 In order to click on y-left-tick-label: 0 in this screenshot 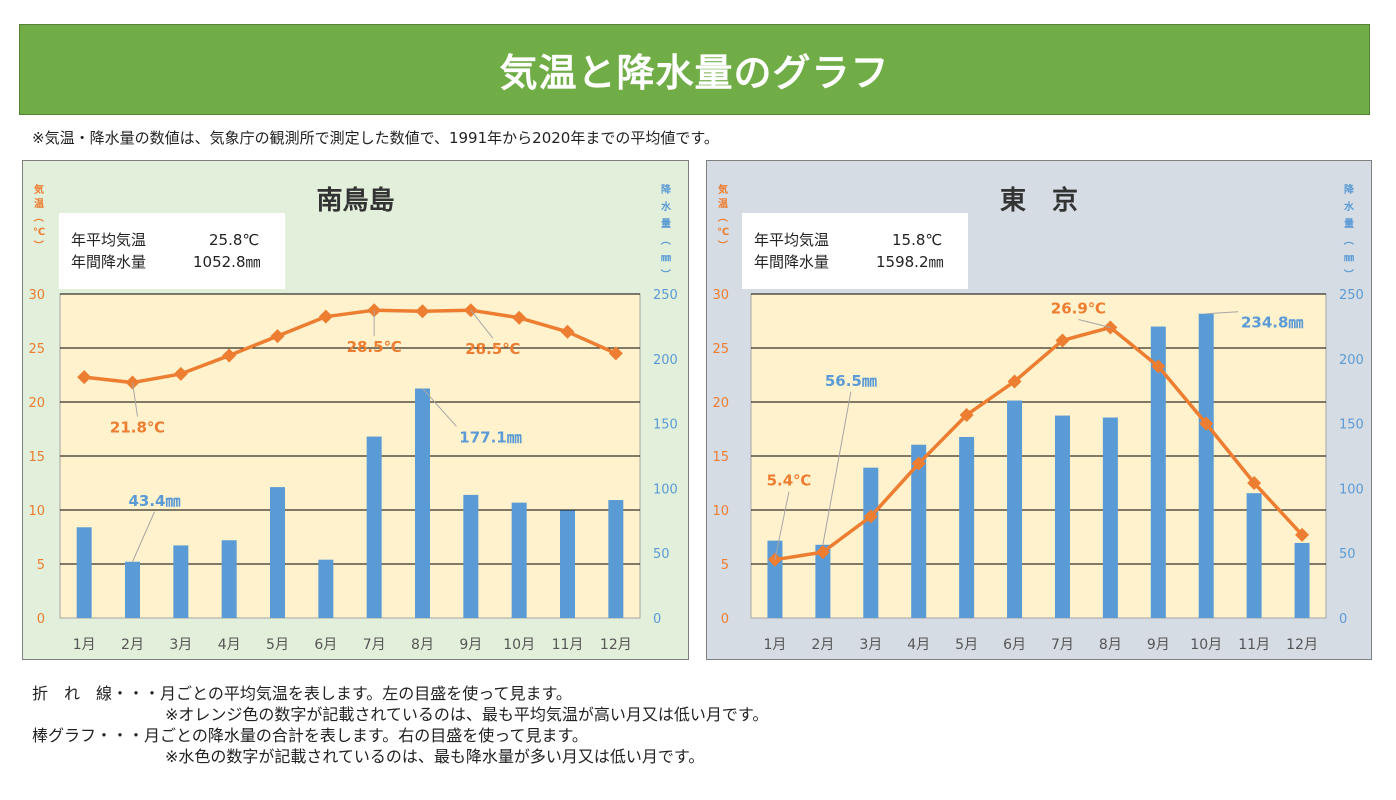, I will do `click(41, 619)`.